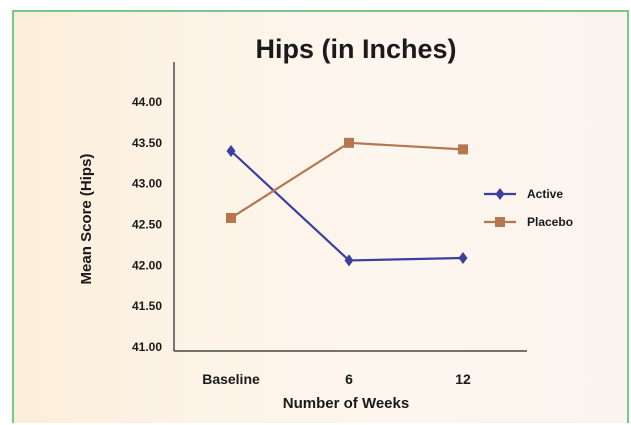 The height and width of the screenshot is (425, 631). Describe the element at coordinates (347, 180) in the screenshot. I see `placebo-series-line` at that location.